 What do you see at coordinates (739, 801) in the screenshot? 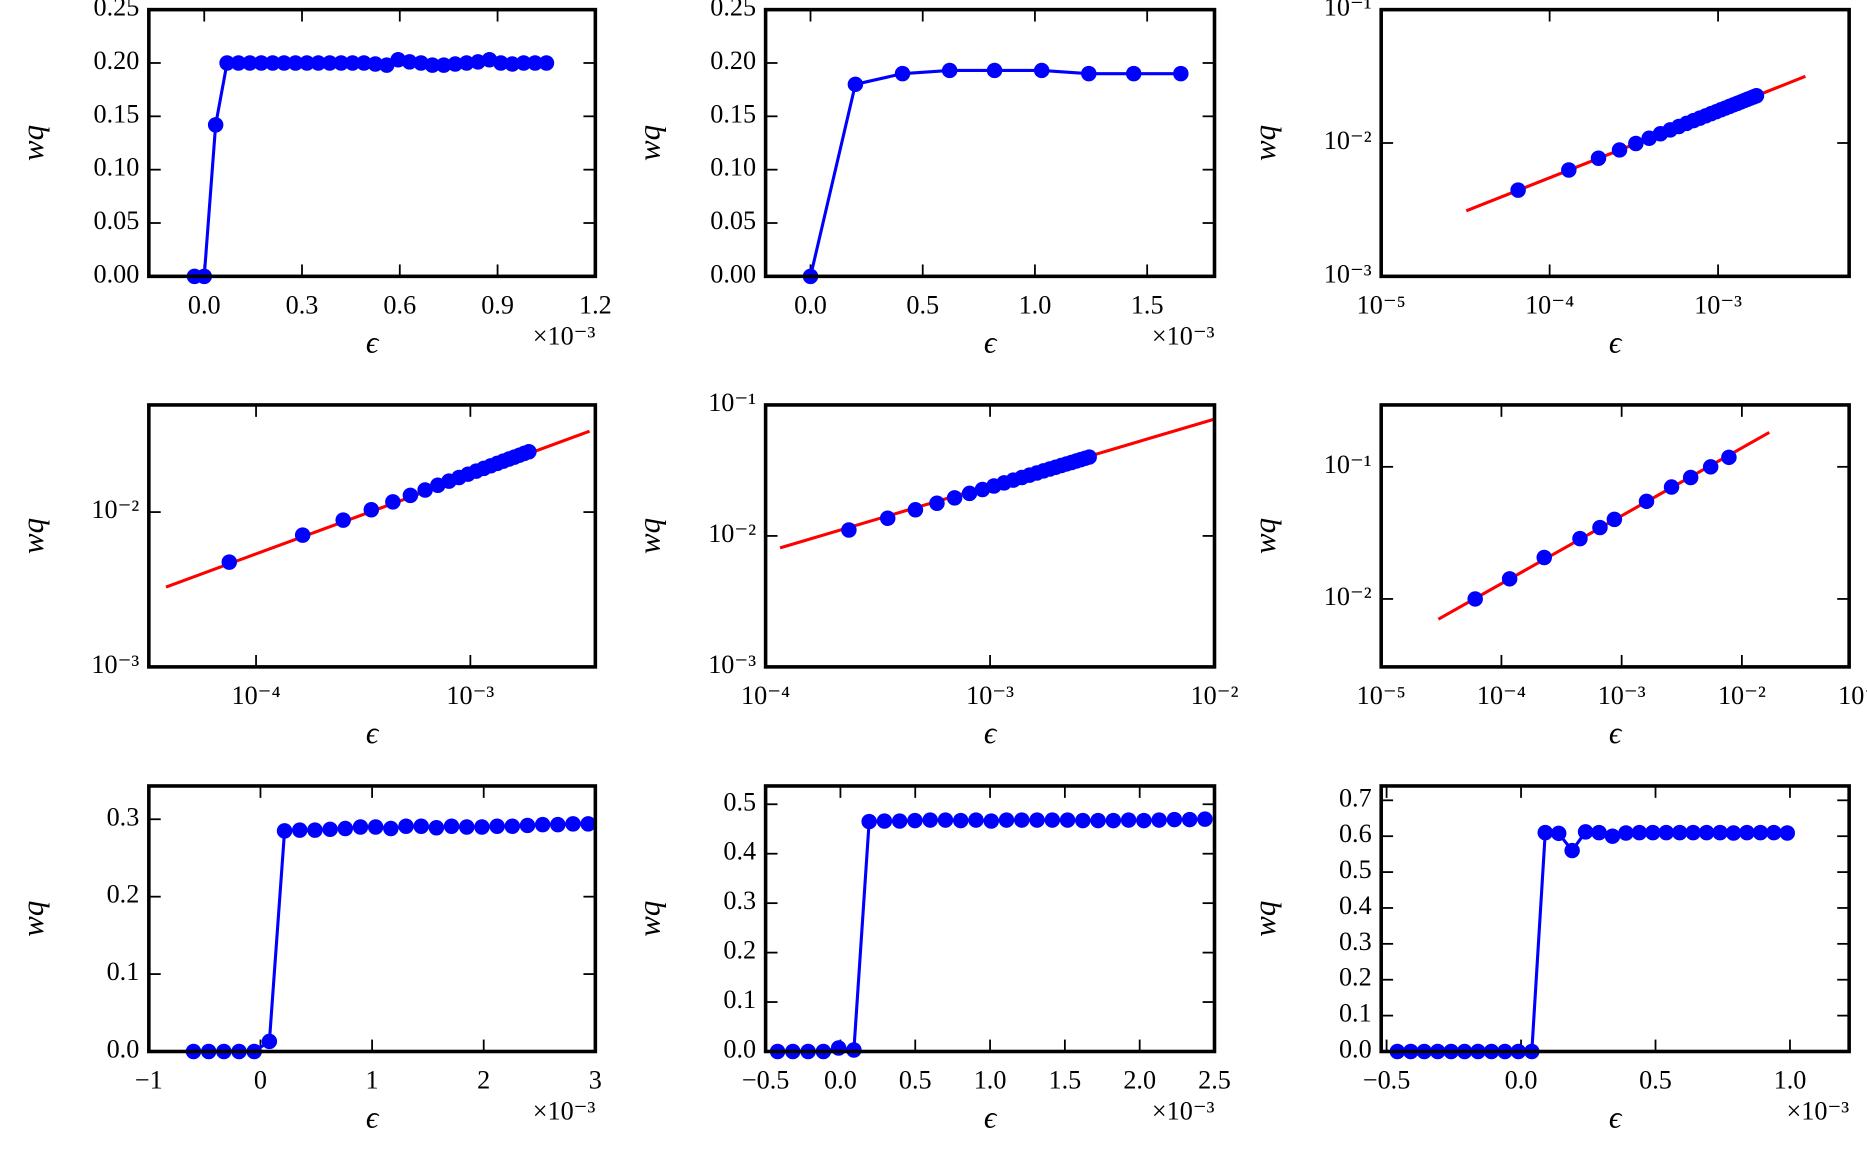
I see `y-tick-label: 0.5` at bounding box center [739, 801].